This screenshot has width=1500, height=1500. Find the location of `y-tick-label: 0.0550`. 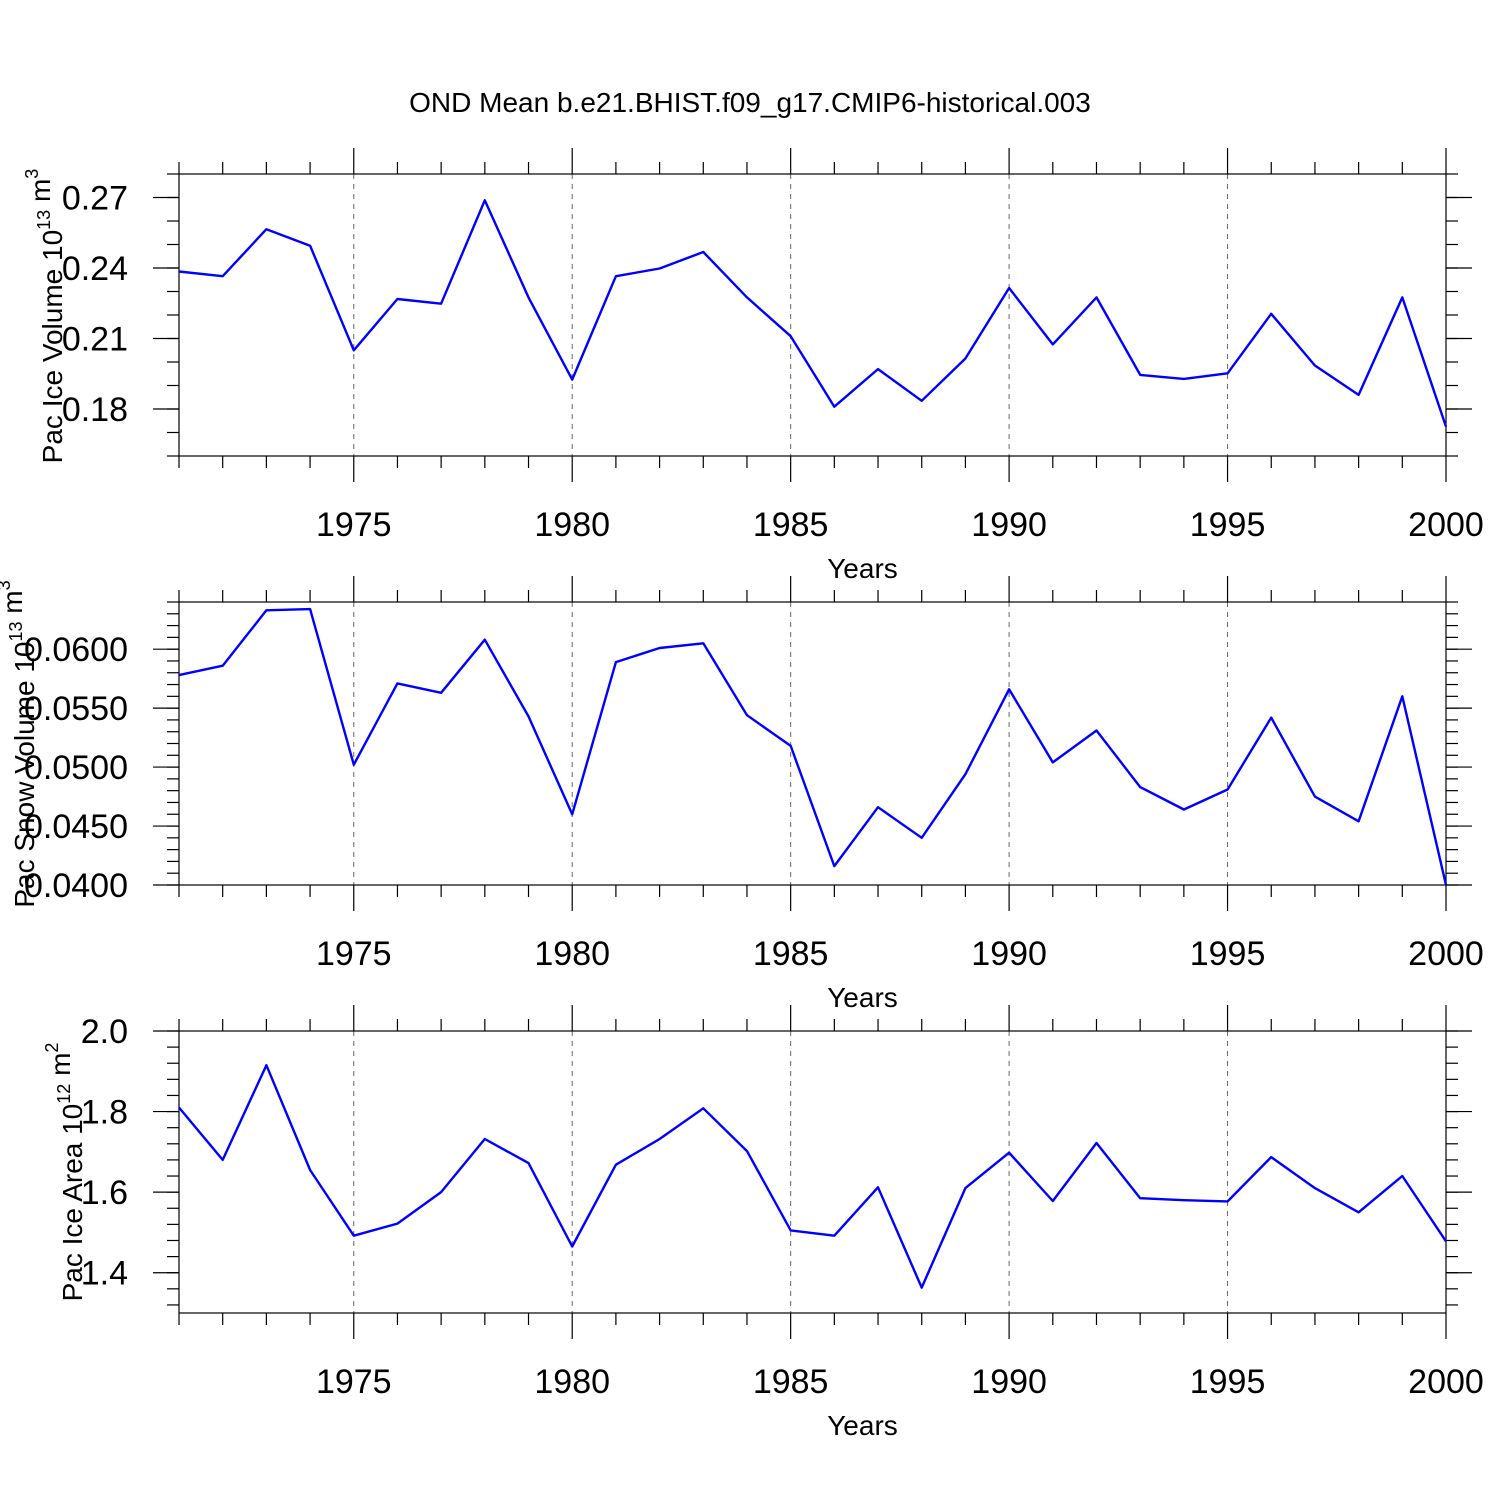

y-tick-label: 0.0550 is located at coordinates (76, 709).